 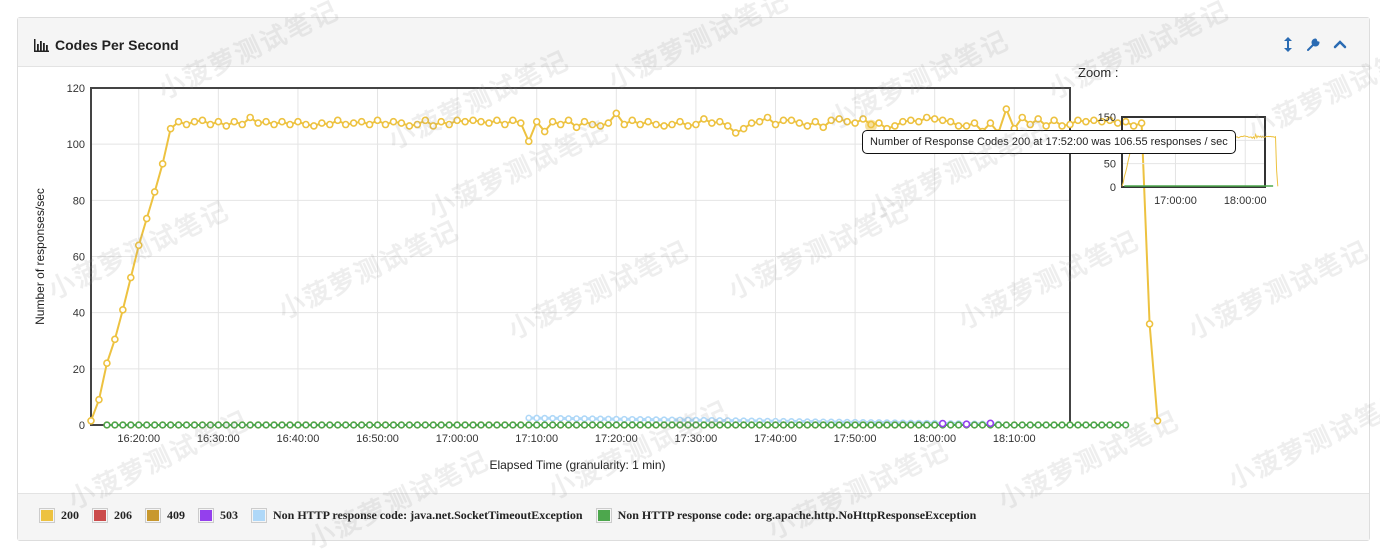 I want to click on x-tick-label: 16:20:00, so click(x=138, y=439).